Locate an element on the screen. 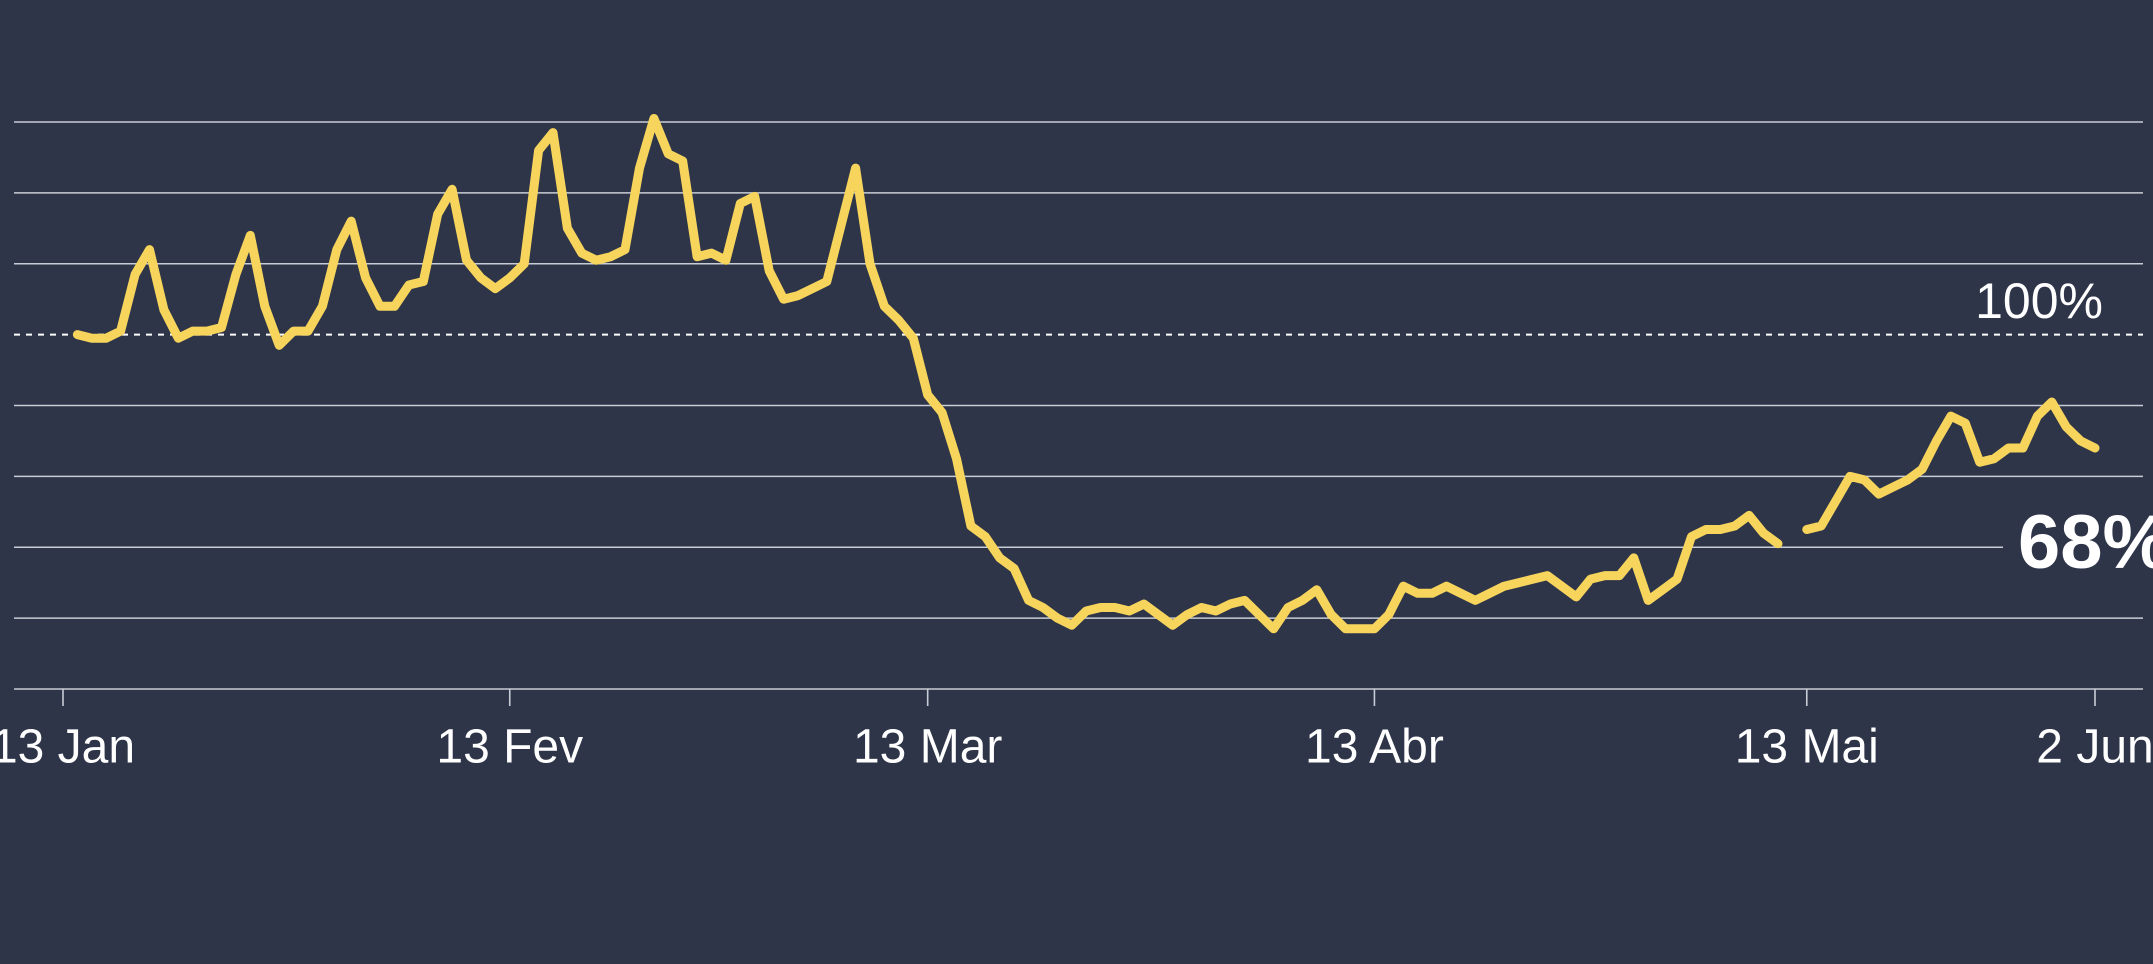 This screenshot has height=964, width=2153. x-tick-label: 13 Jan is located at coordinates (67, 747).